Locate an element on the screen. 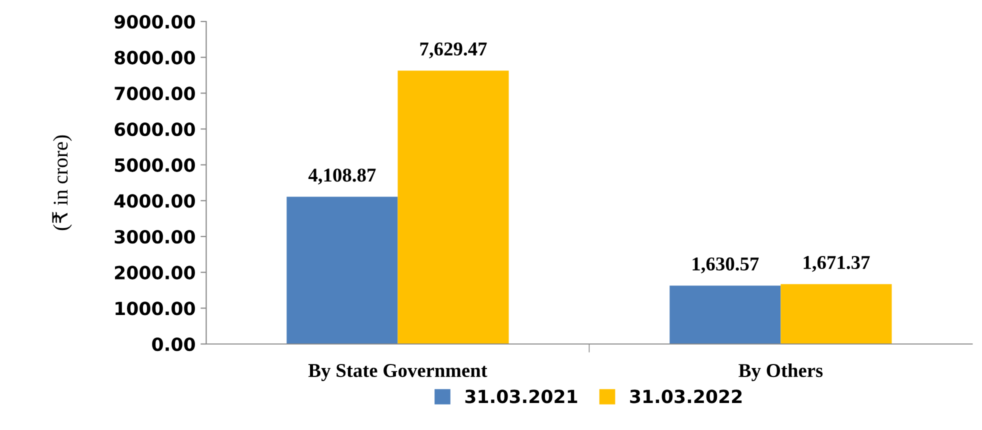 The height and width of the screenshot is (430, 982). y-tick-label: 5000.00 is located at coordinates (154, 165).